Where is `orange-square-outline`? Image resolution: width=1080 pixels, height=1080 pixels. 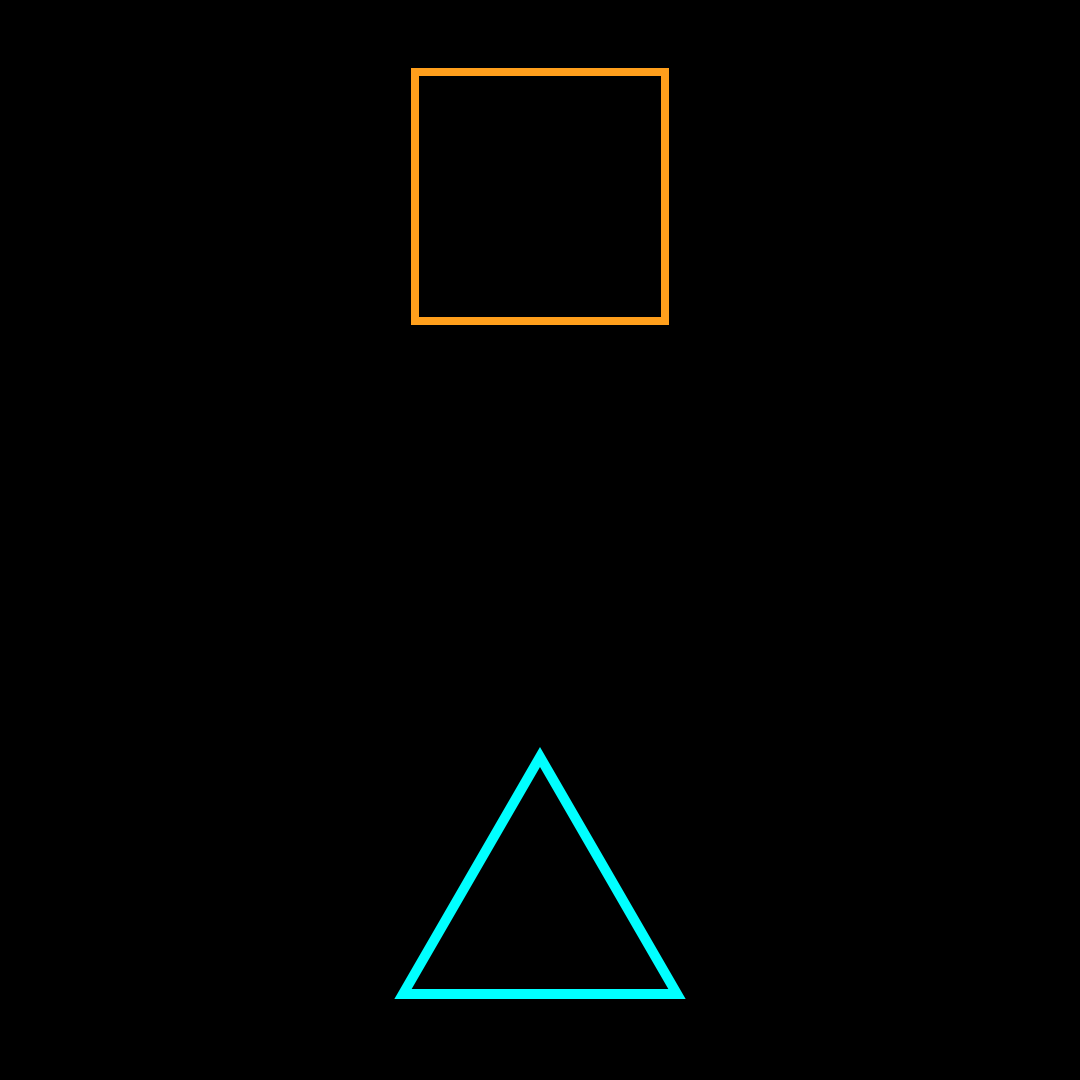
orange-square-outline is located at coordinates (540, 196).